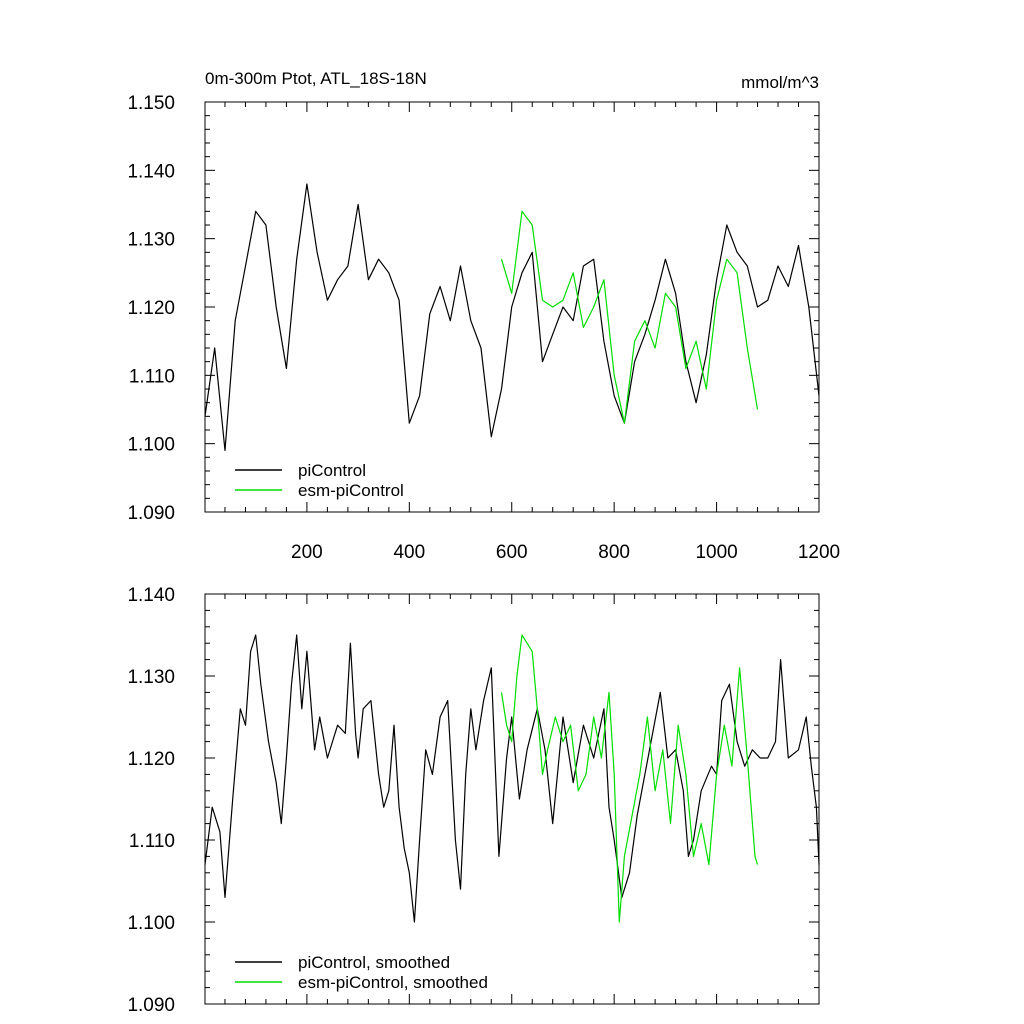  Describe the element at coordinates (316, 78) in the screenshot. I see `top-title: 0m-300m Ptot, ATL_18S-18N` at that location.